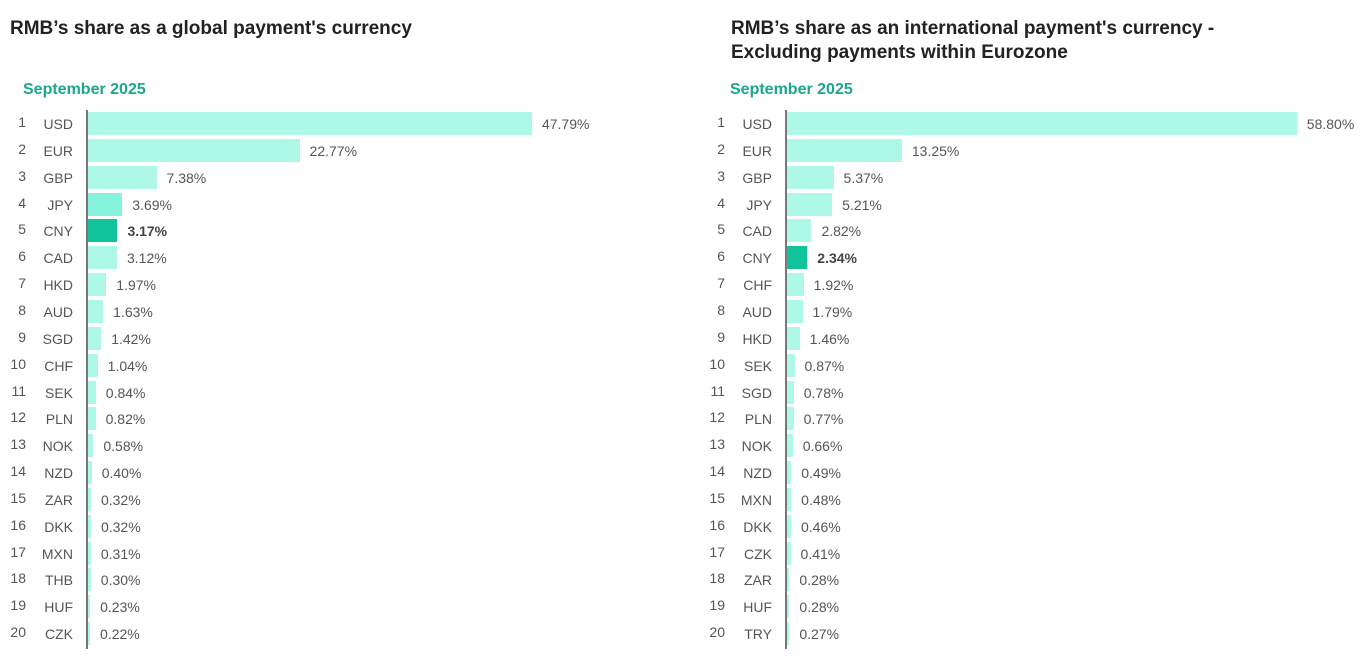 This screenshot has width=1366, height=656. What do you see at coordinates (89, 607) in the screenshot?
I see `bar-huf` at bounding box center [89, 607].